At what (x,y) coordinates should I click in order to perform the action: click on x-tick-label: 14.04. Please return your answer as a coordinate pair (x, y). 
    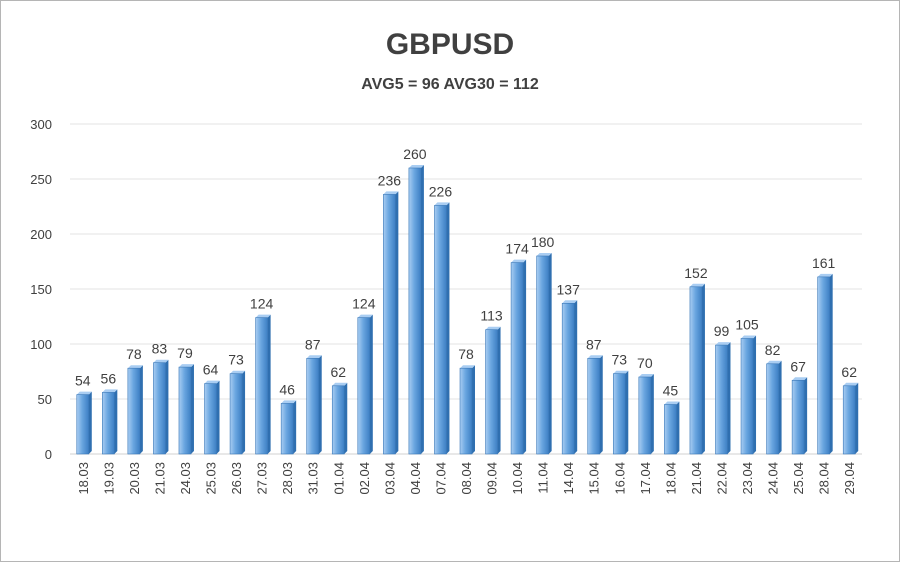
    Looking at the image, I should click on (568, 478).